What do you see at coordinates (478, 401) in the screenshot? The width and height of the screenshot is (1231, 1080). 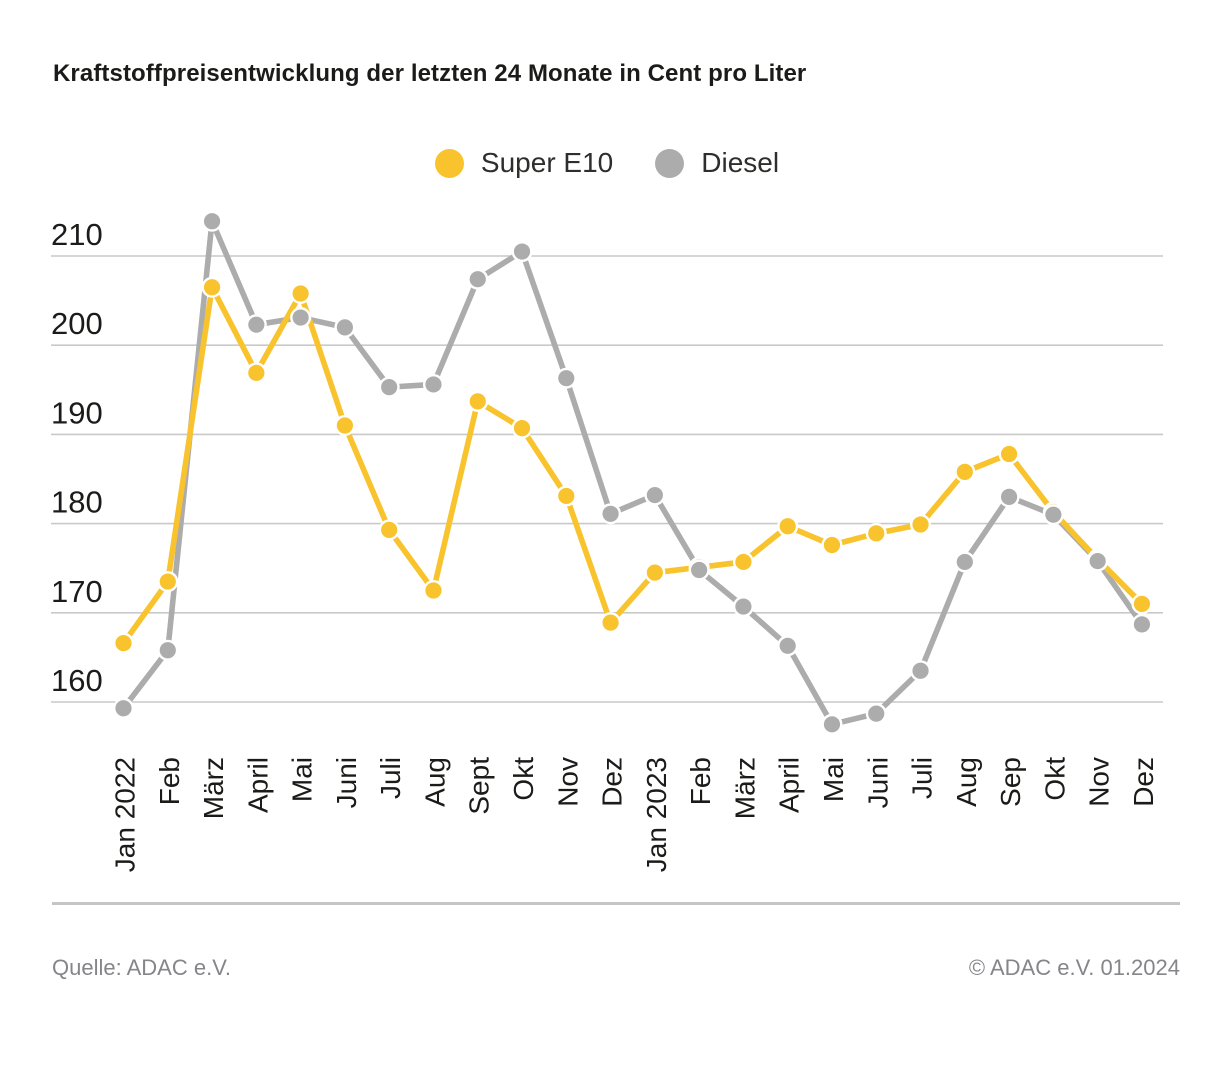 I see `super-e10-point-Sept` at bounding box center [478, 401].